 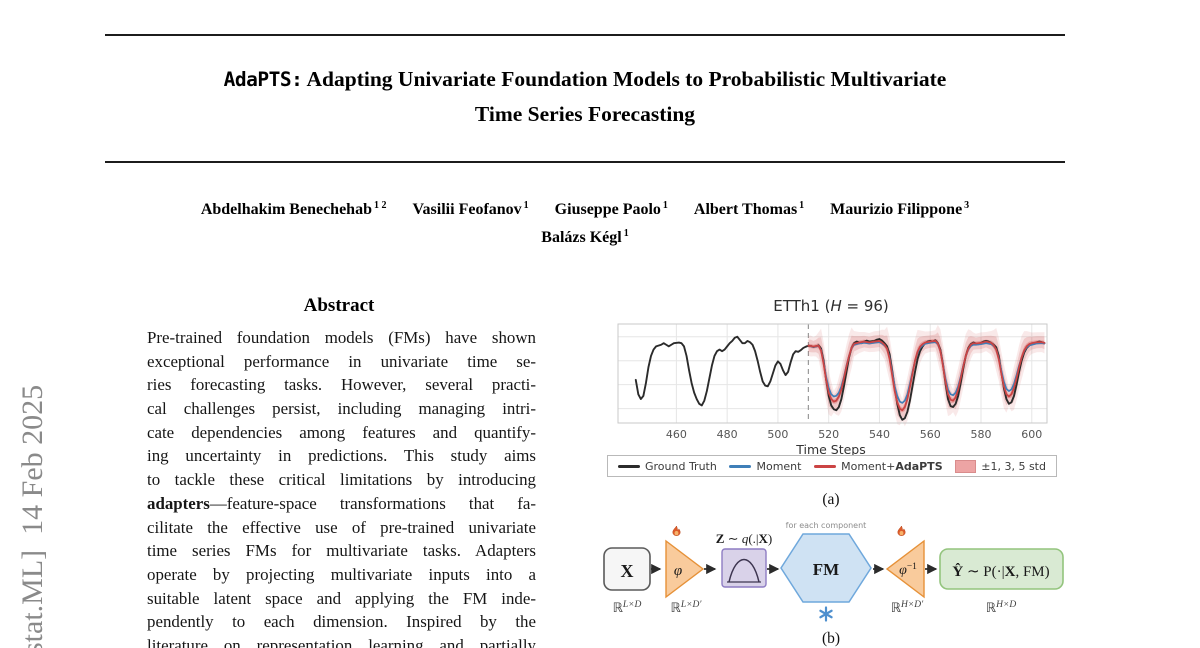 What do you see at coordinates (727, 434) in the screenshot?
I see `svg-text: 480` at bounding box center [727, 434].